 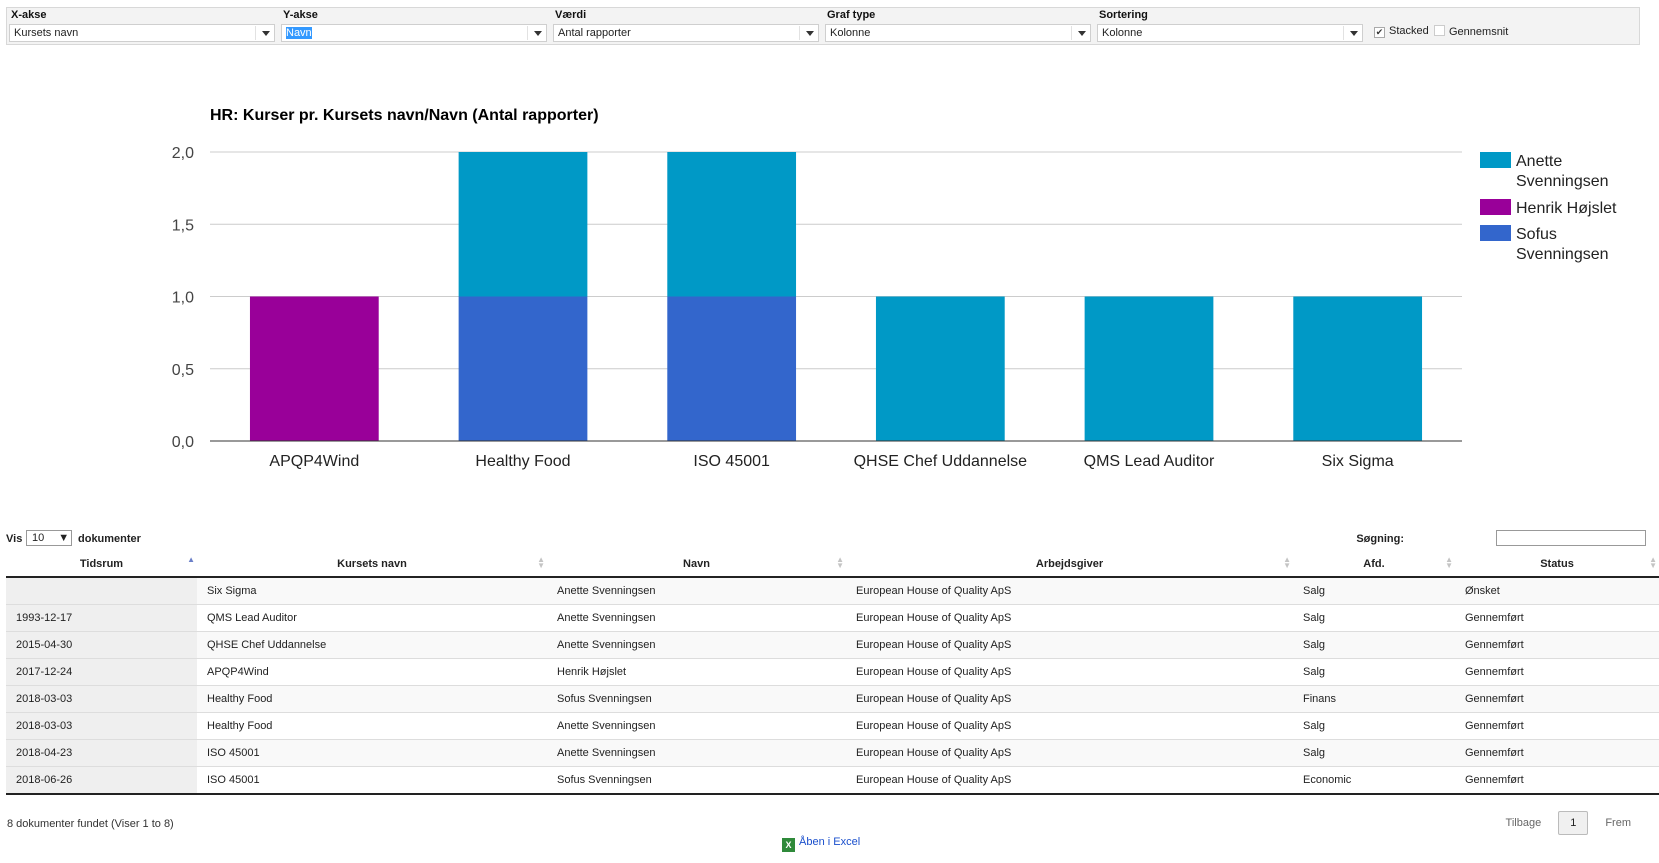 I want to click on column-header: Status ▲ ▼, so click(x=1557, y=564).